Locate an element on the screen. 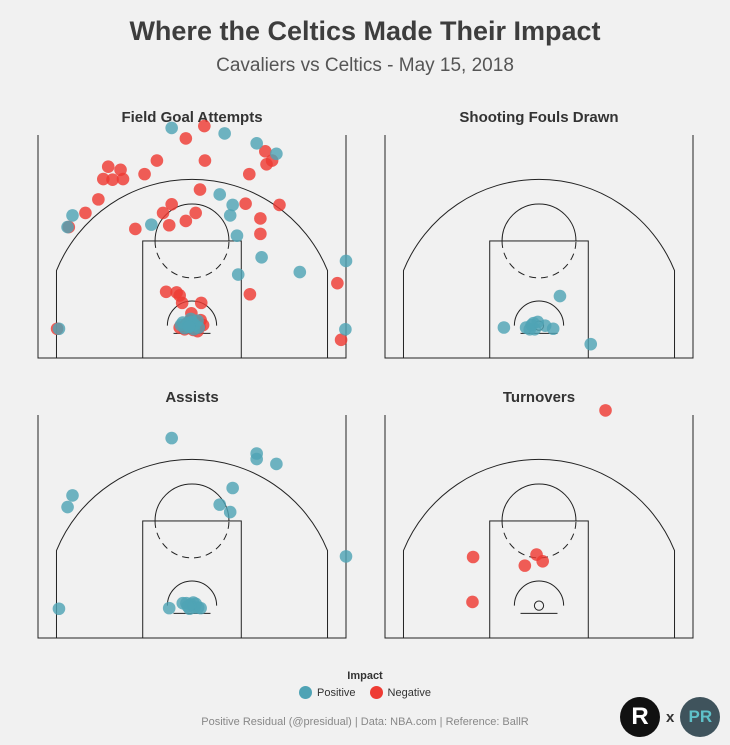 The image size is (730, 745). court-boundary is located at coordinates (539, 527).